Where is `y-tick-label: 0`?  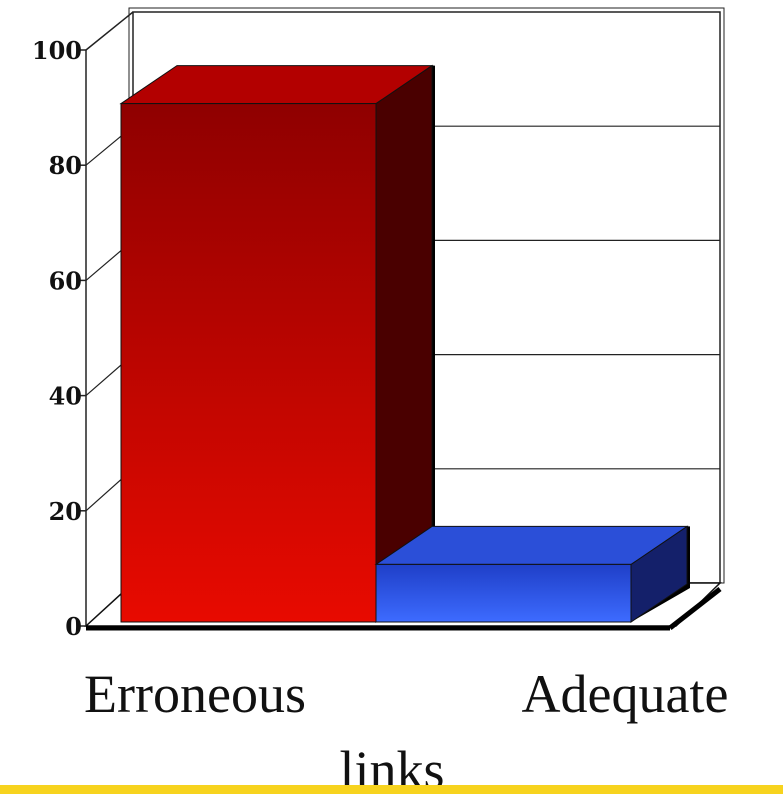
y-tick-label: 0 is located at coordinates (73, 626).